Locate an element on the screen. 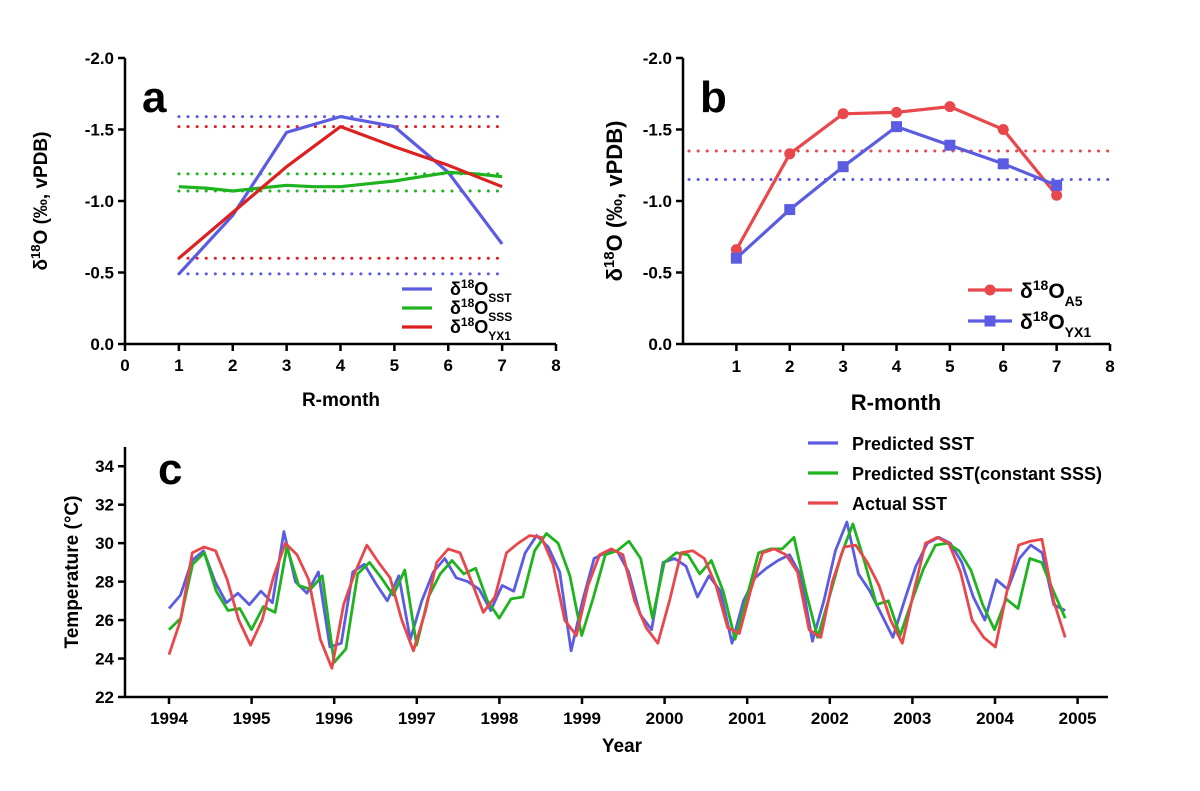  panel-b-xtick-label: 8 is located at coordinates (1109, 366).